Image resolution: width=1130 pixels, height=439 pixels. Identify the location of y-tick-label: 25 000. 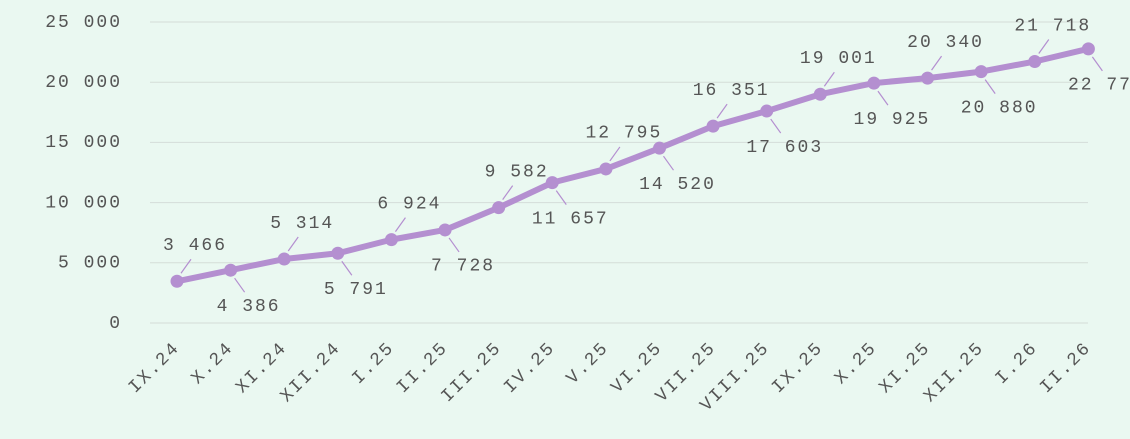
(83, 23).